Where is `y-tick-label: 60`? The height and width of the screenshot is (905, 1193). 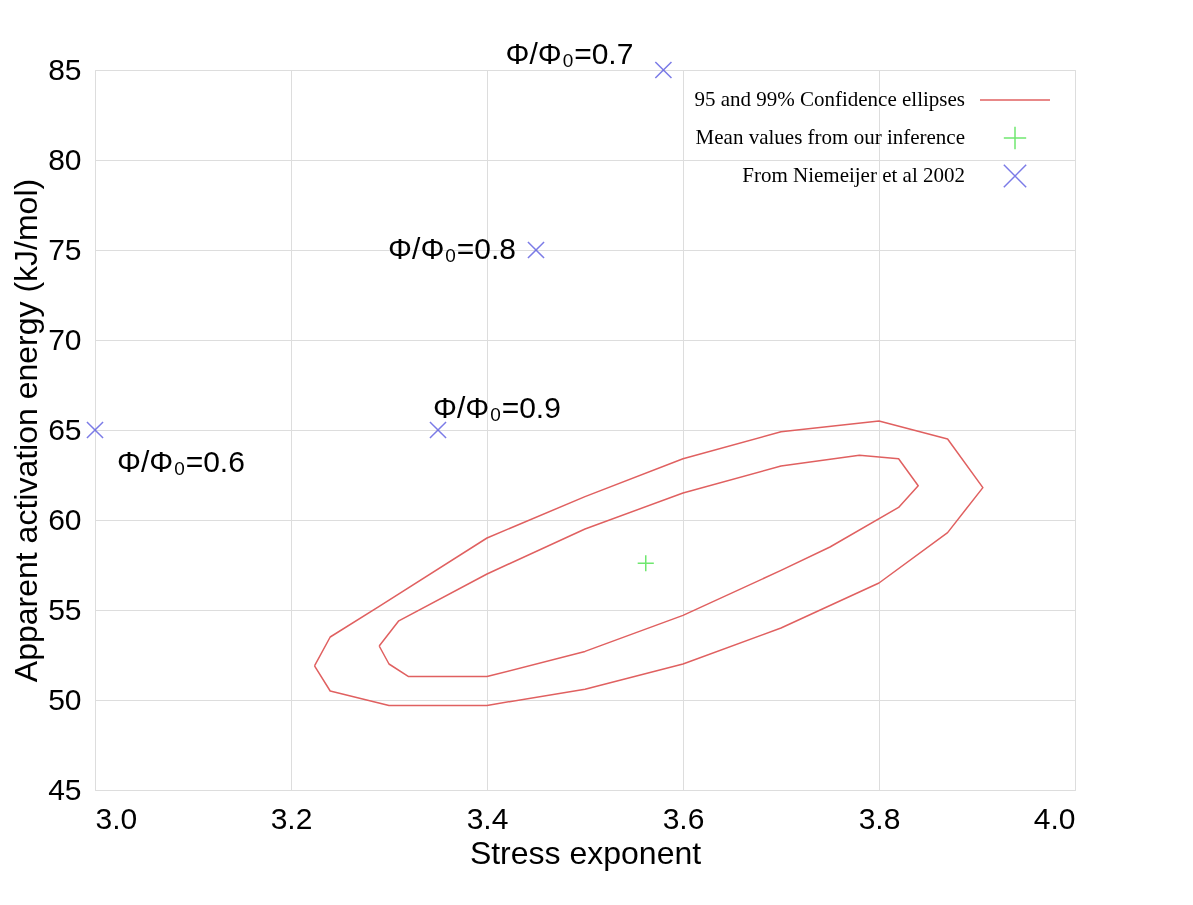
y-tick-label: 60 is located at coordinates (65, 519).